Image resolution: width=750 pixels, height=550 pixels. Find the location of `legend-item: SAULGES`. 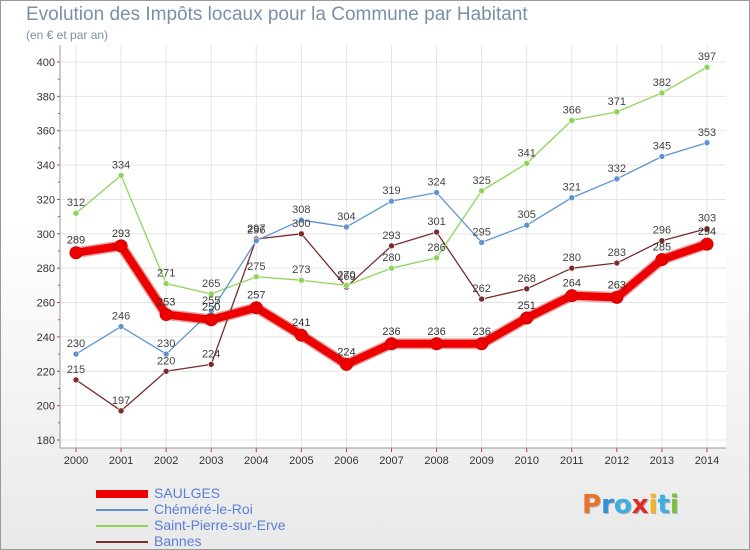

legend-item: SAULGES is located at coordinates (190, 493).